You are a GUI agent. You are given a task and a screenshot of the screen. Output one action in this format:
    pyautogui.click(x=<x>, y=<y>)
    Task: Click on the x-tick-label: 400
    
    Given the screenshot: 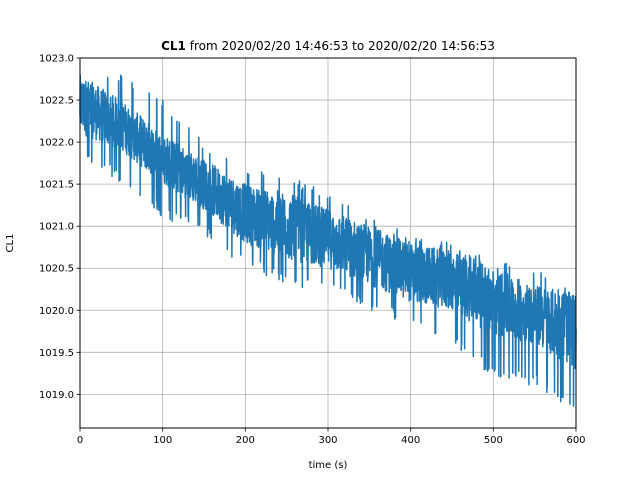 What is the action you would take?
    pyautogui.click(x=410, y=440)
    